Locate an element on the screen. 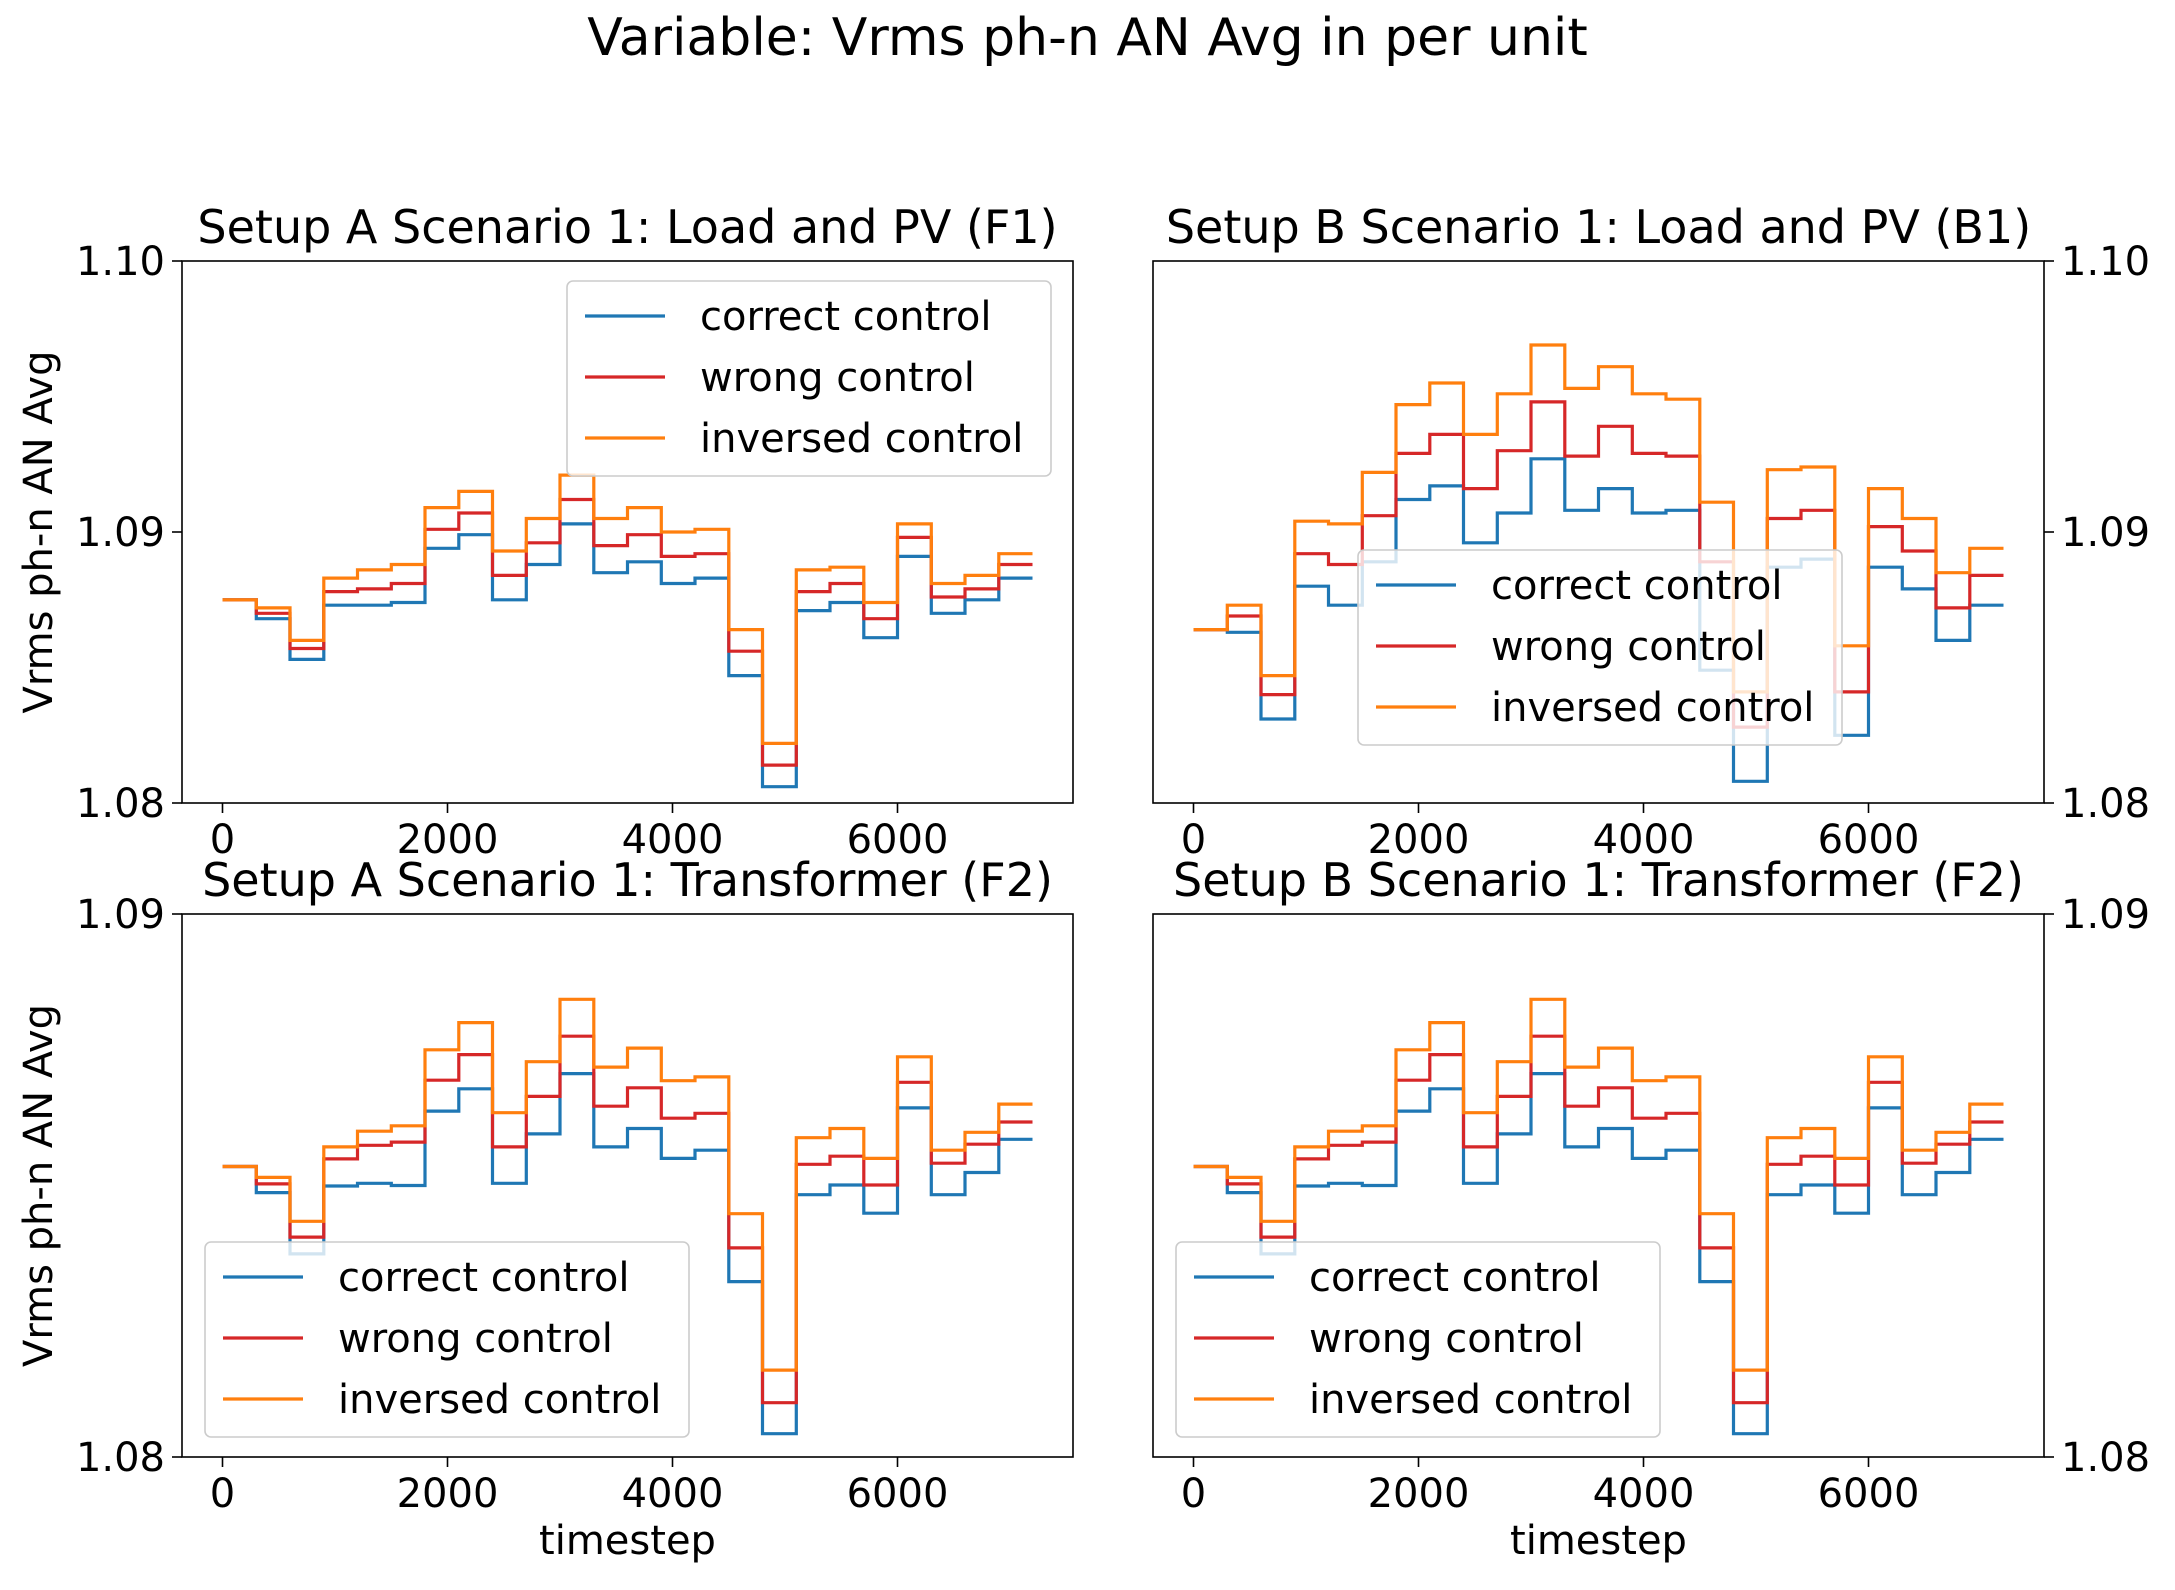  panel-title: Setup A Scenario 1: Load and PV (F1) is located at coordinates (627, 227).